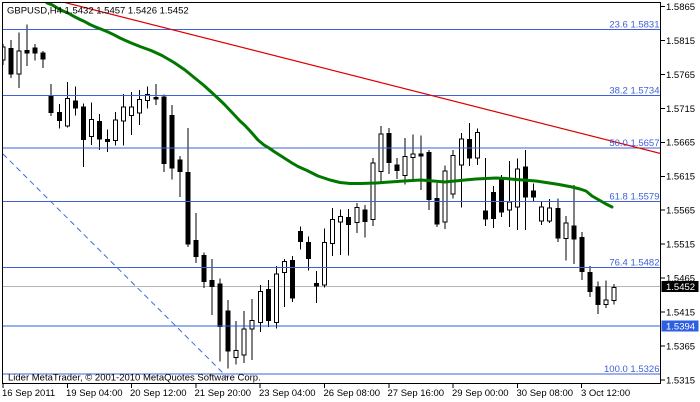 This screenshot has height=402, width=700. I want to click on svg-text: 30 Sep 08:00, so click(545, 393).